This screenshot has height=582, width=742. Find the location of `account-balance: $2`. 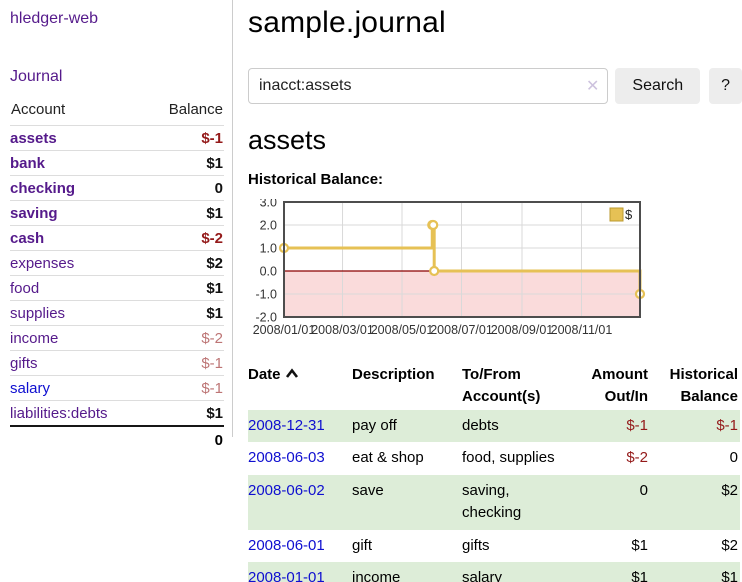

account-balance: $2 is located at coordinates (192, 263).